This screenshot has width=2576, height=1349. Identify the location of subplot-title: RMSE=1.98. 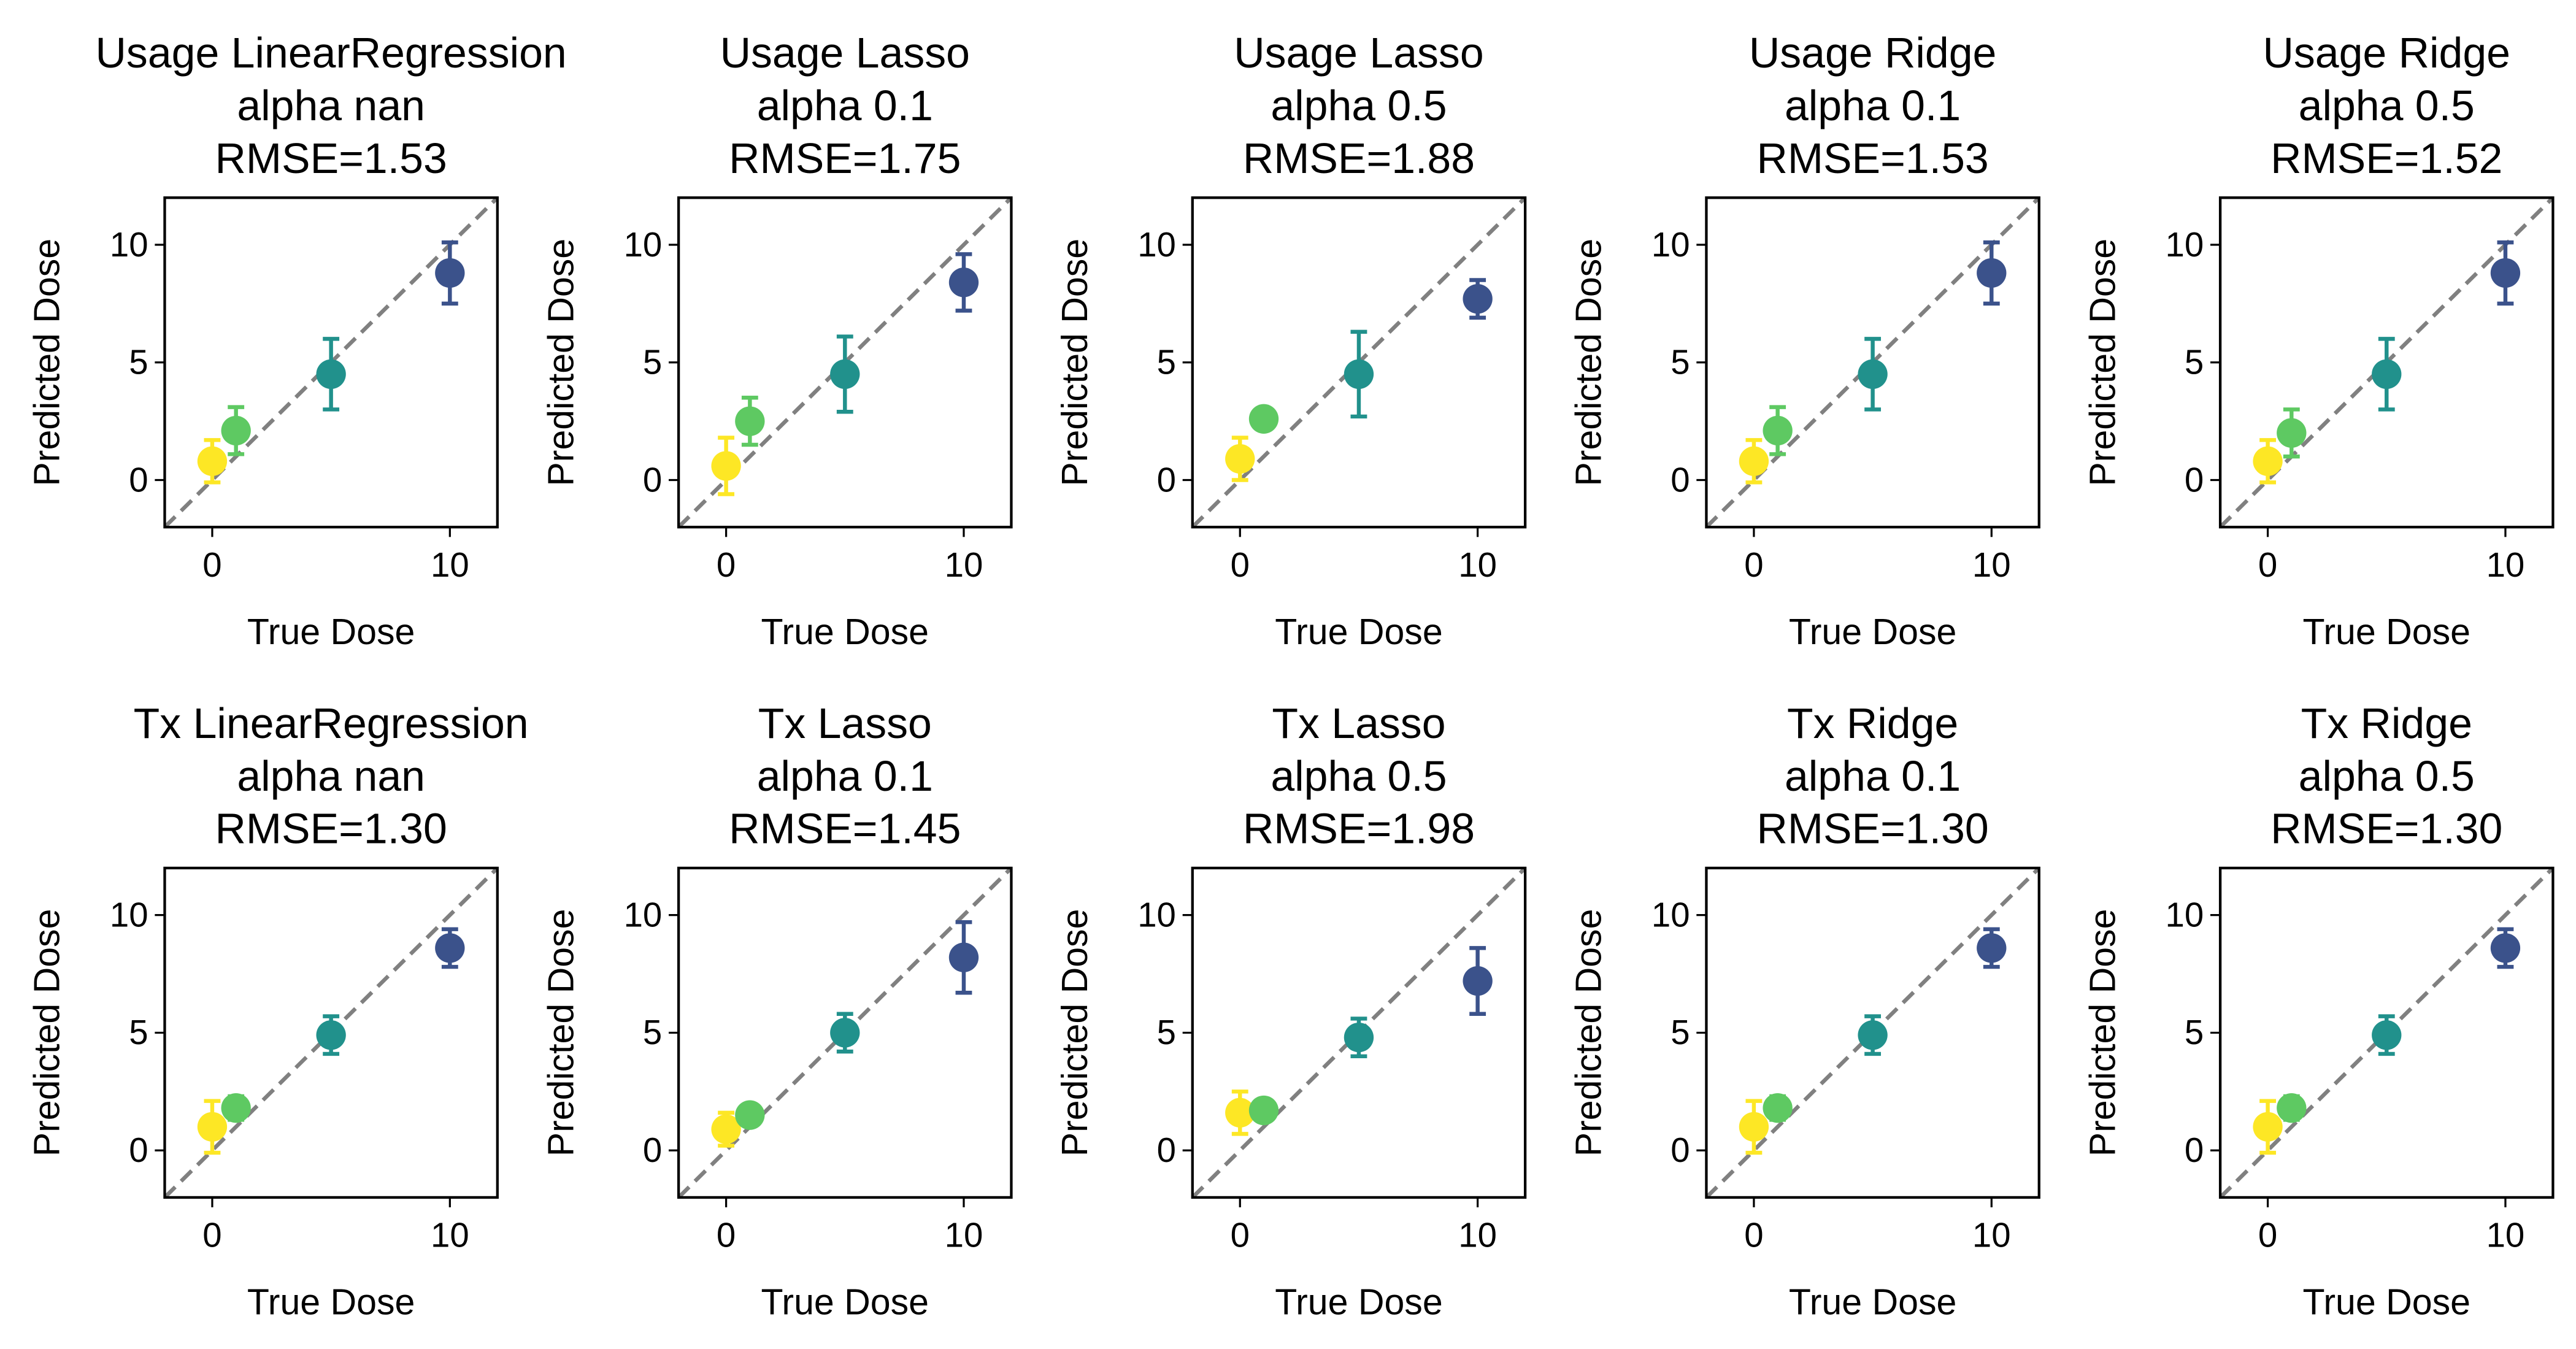
(1359, 829).